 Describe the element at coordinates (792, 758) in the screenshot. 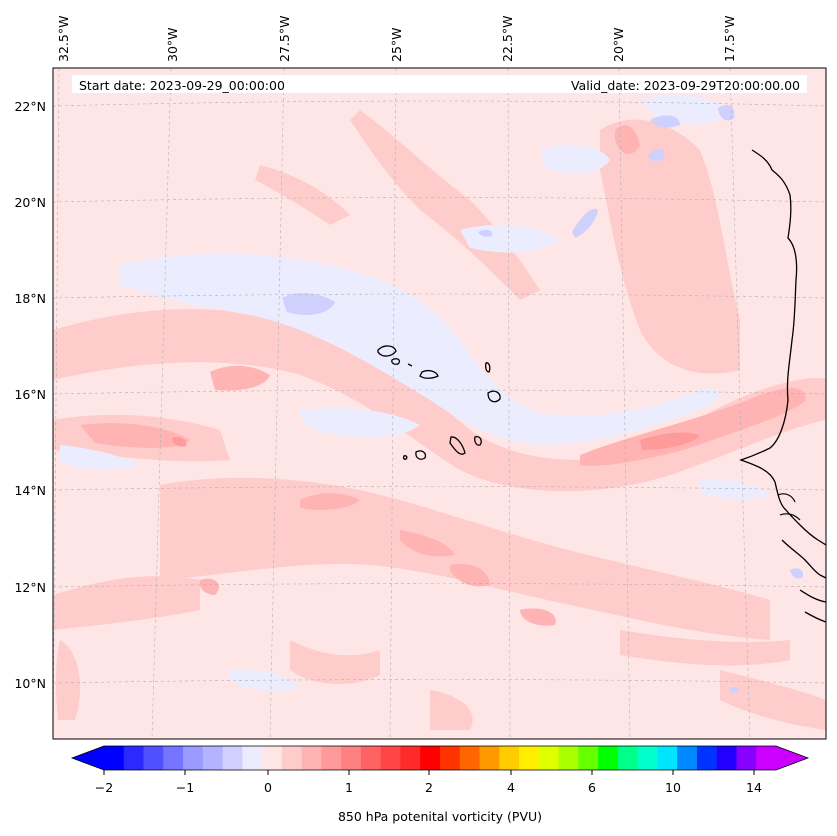

I see `colorbar-extend-max` at that location.